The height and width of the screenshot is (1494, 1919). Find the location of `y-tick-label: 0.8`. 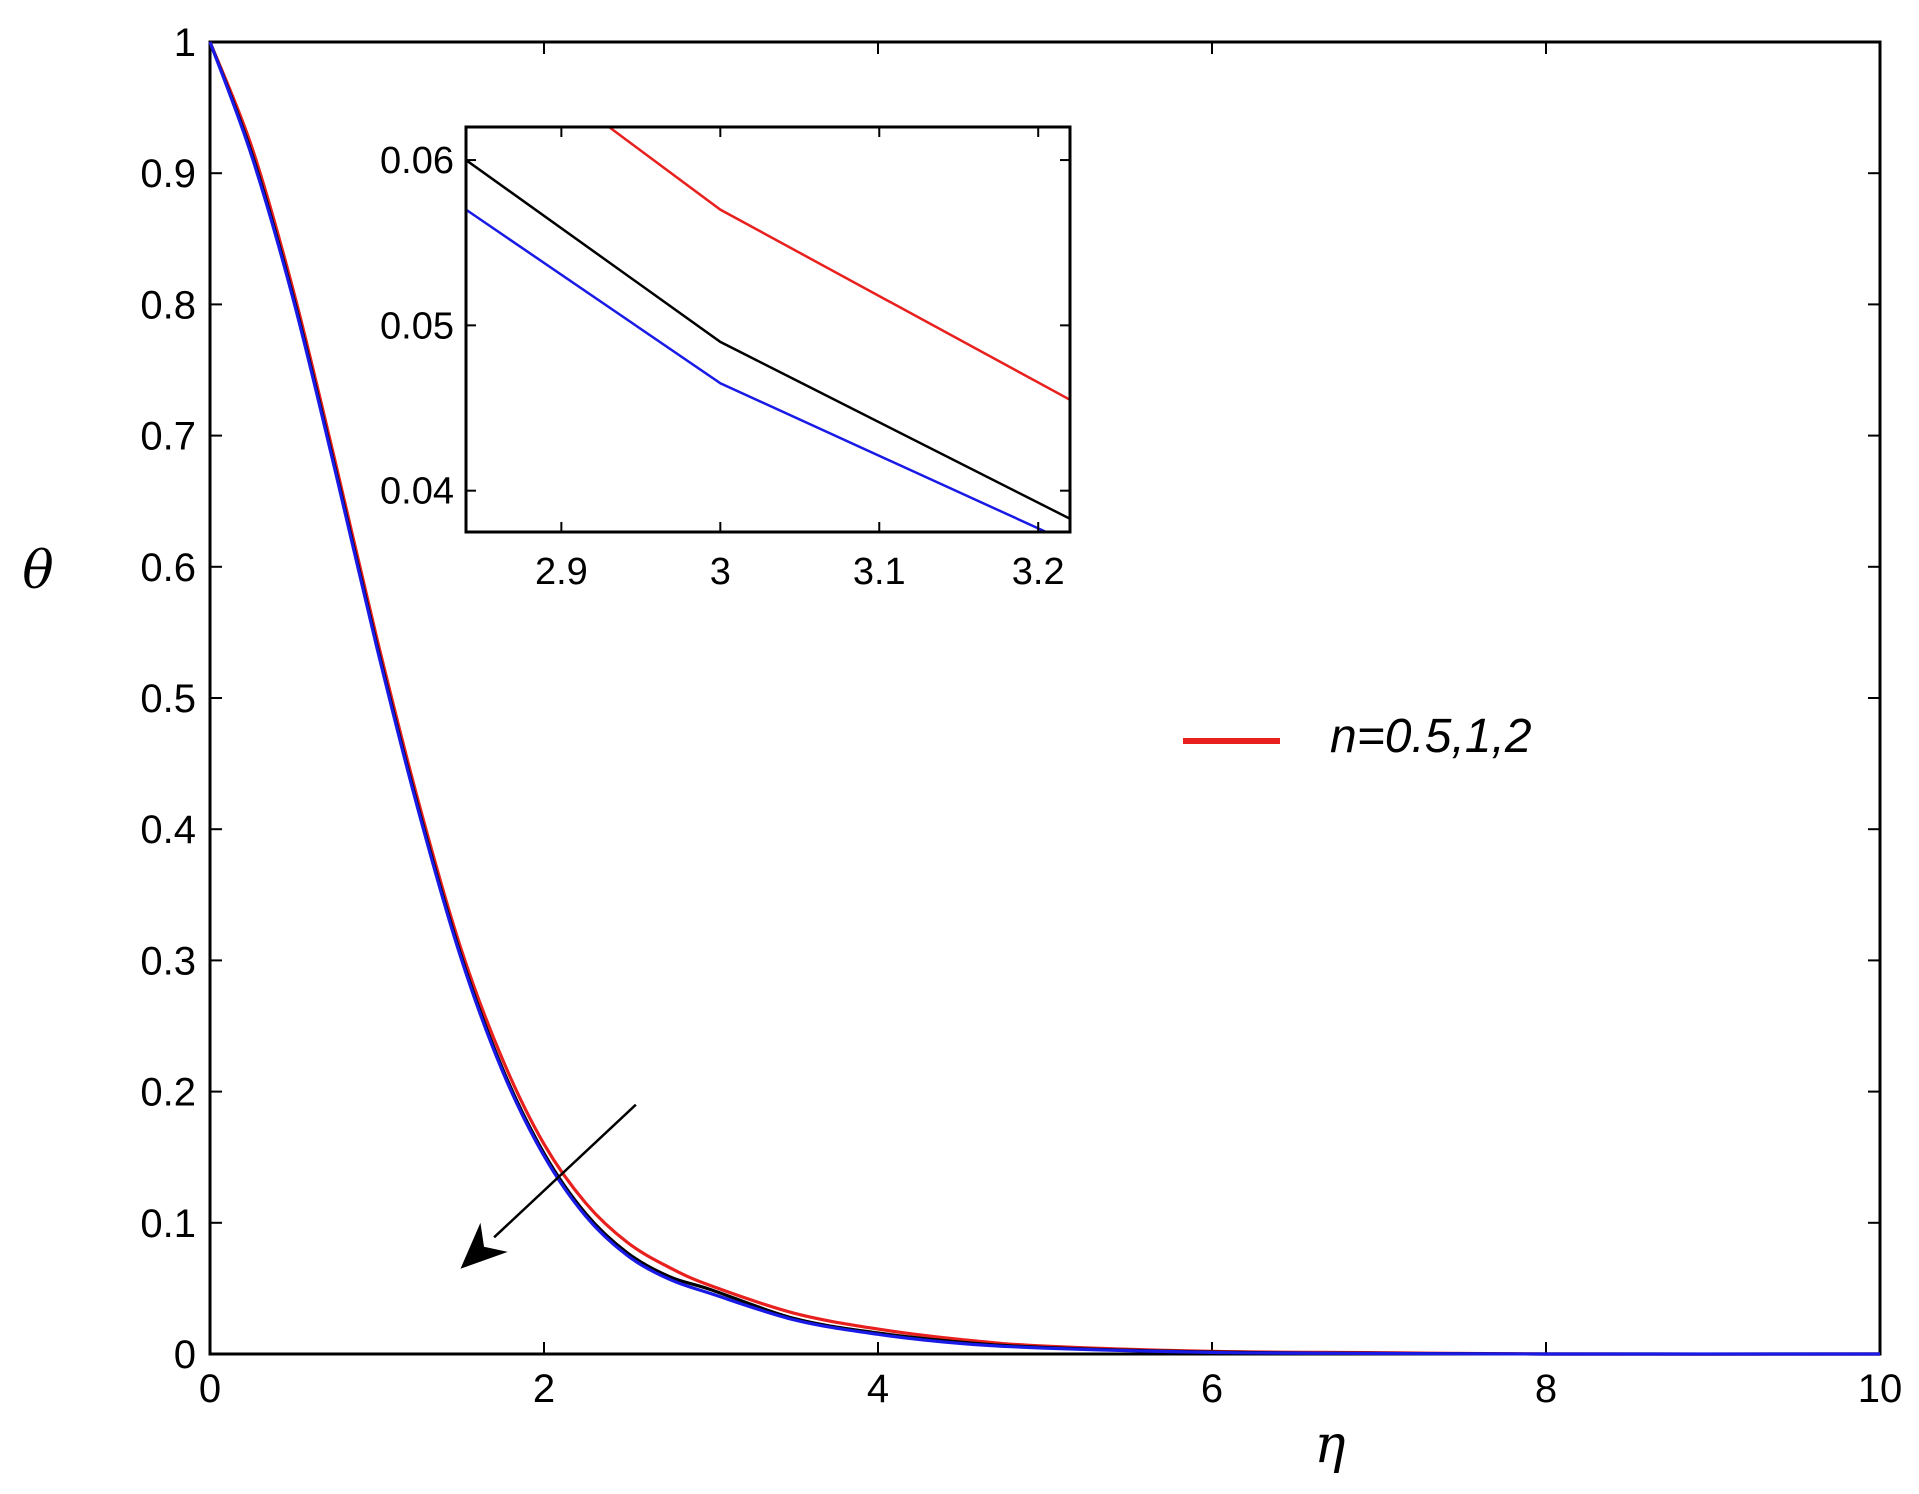

y-tick-label: 0.8 is located at coordinates (168, 305).